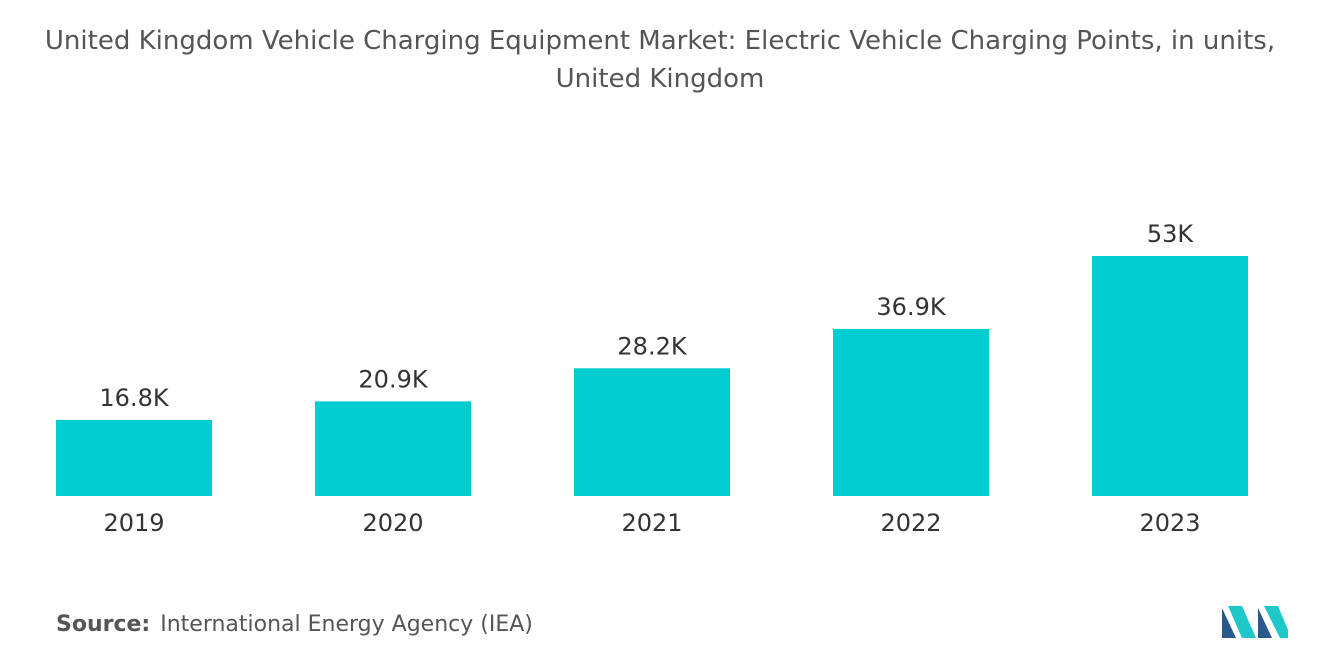 This screenshot has height=665, width=1320. I want to click on source: Source: International Energy Agency (IEA), so click(294, 624).